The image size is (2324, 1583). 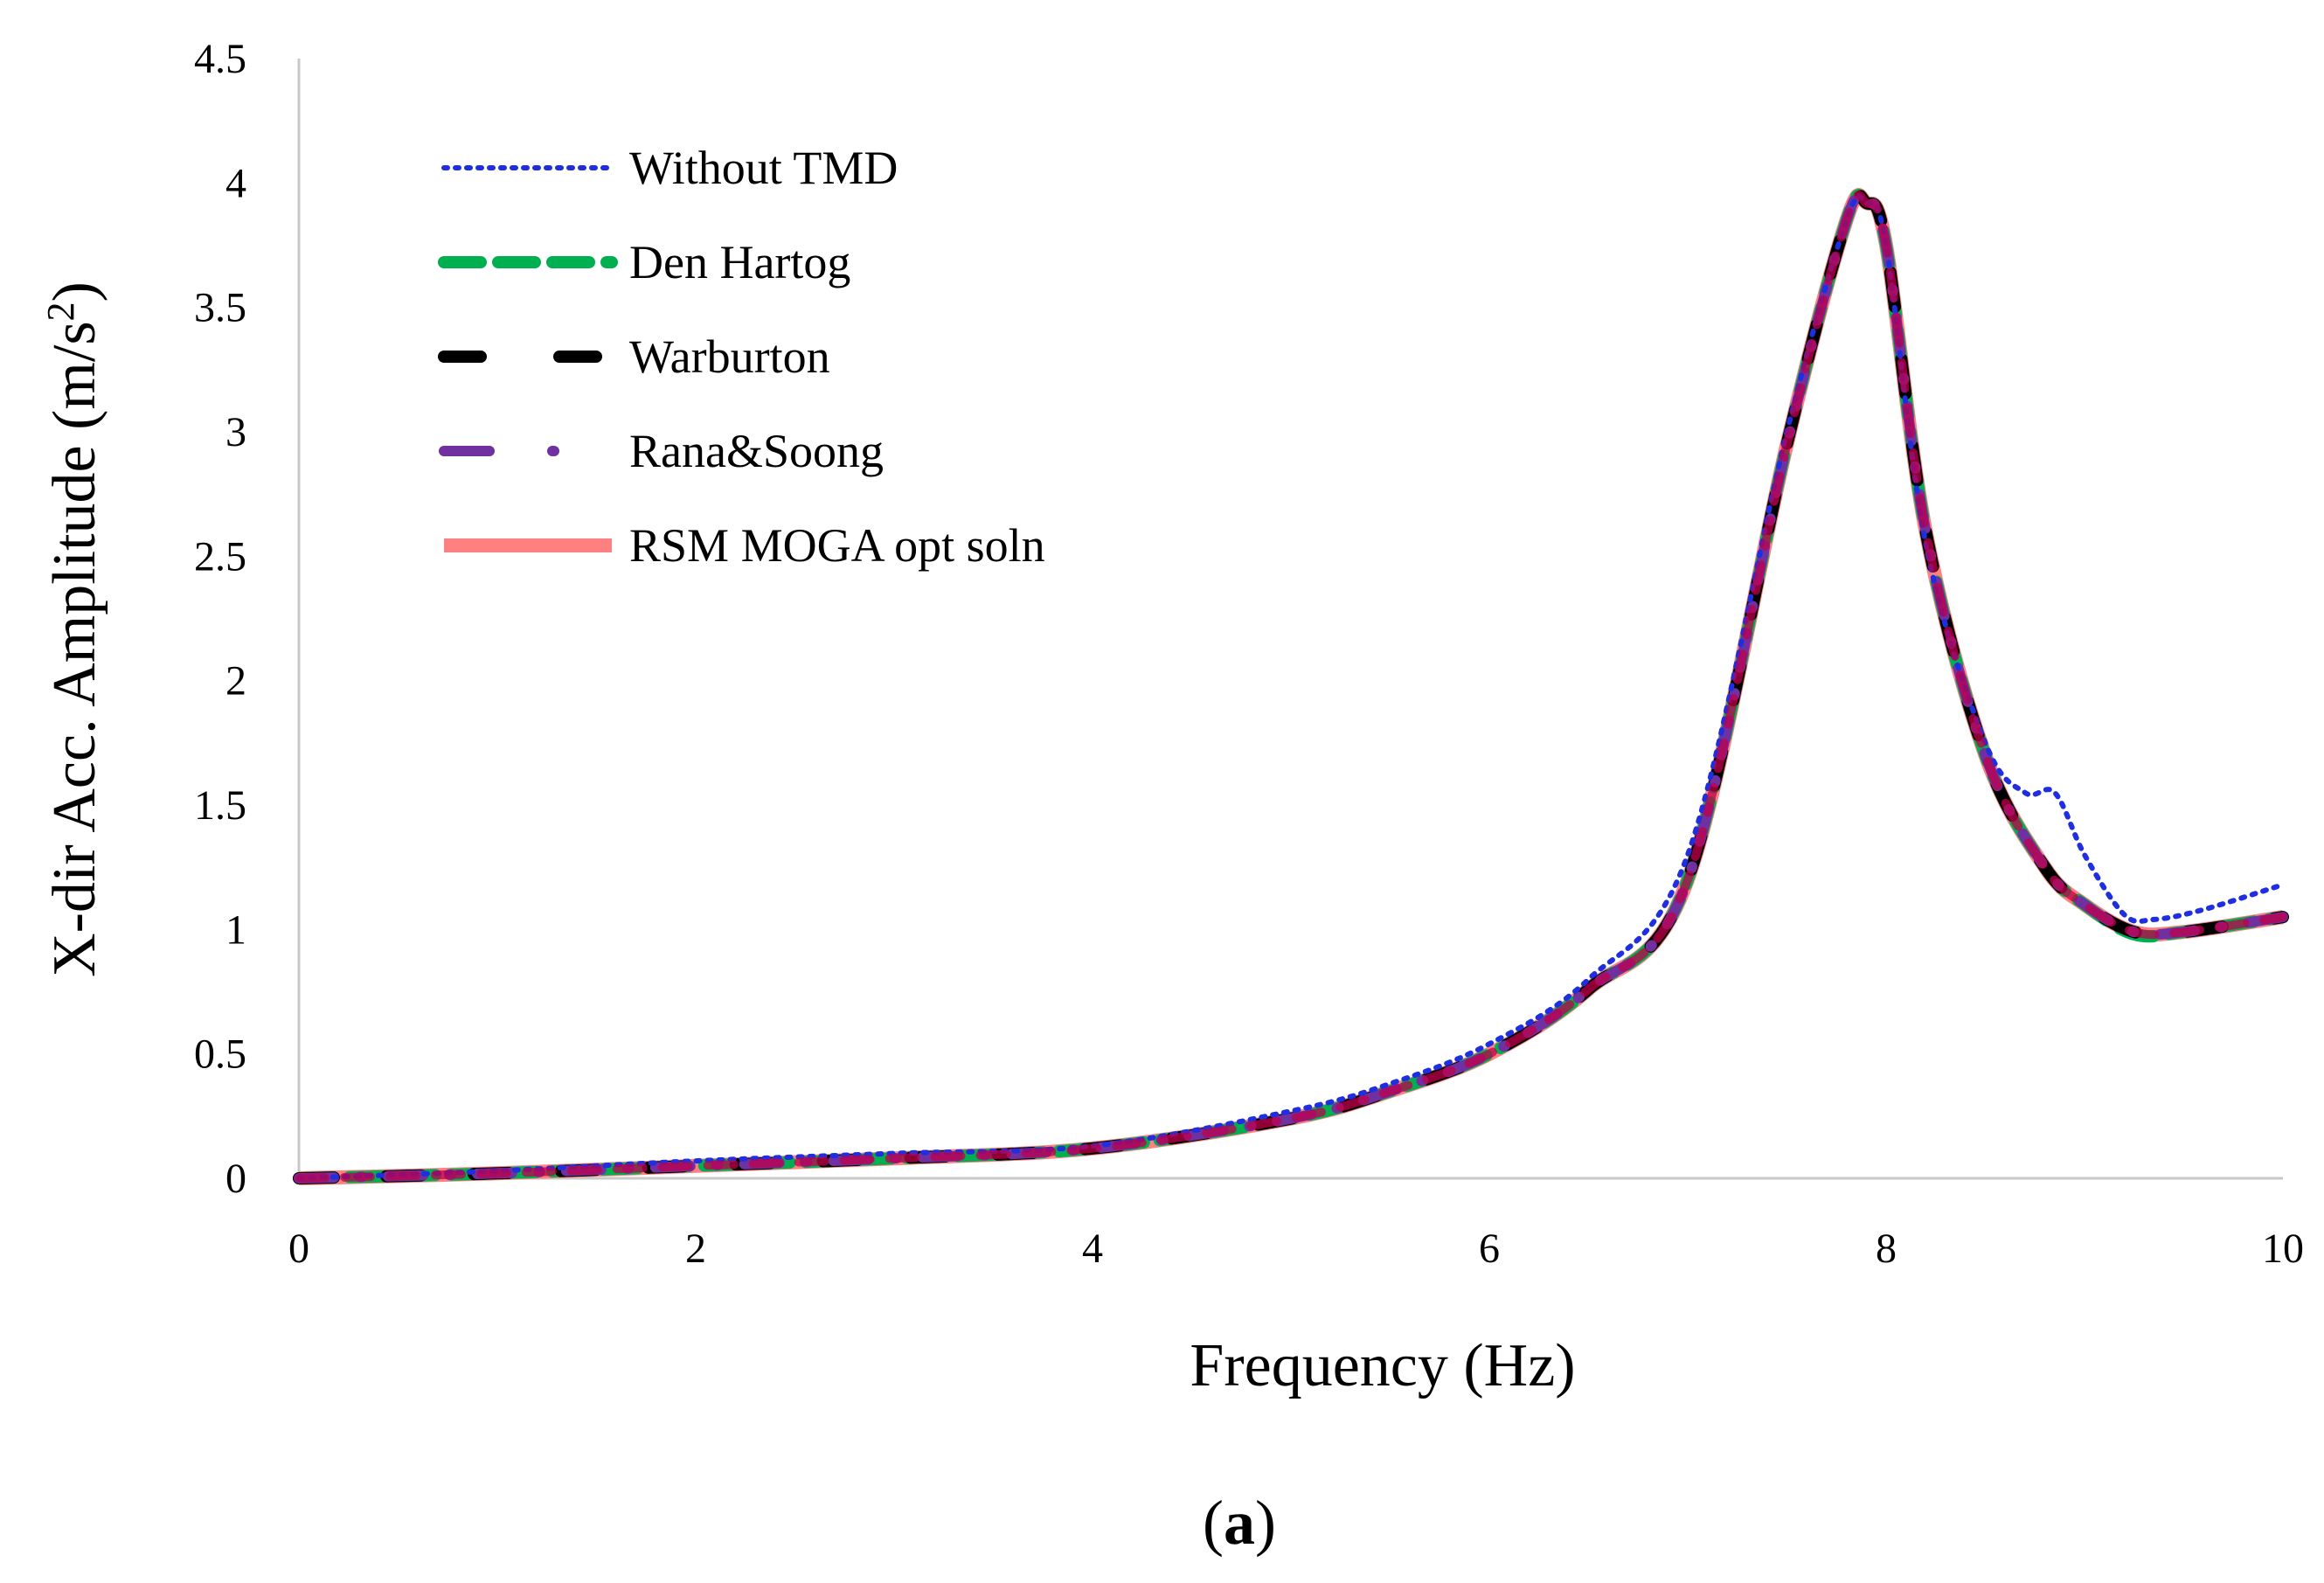 I want to click on legend-label-rana-soong: Rana&Soong, so click(x=756, y=451).